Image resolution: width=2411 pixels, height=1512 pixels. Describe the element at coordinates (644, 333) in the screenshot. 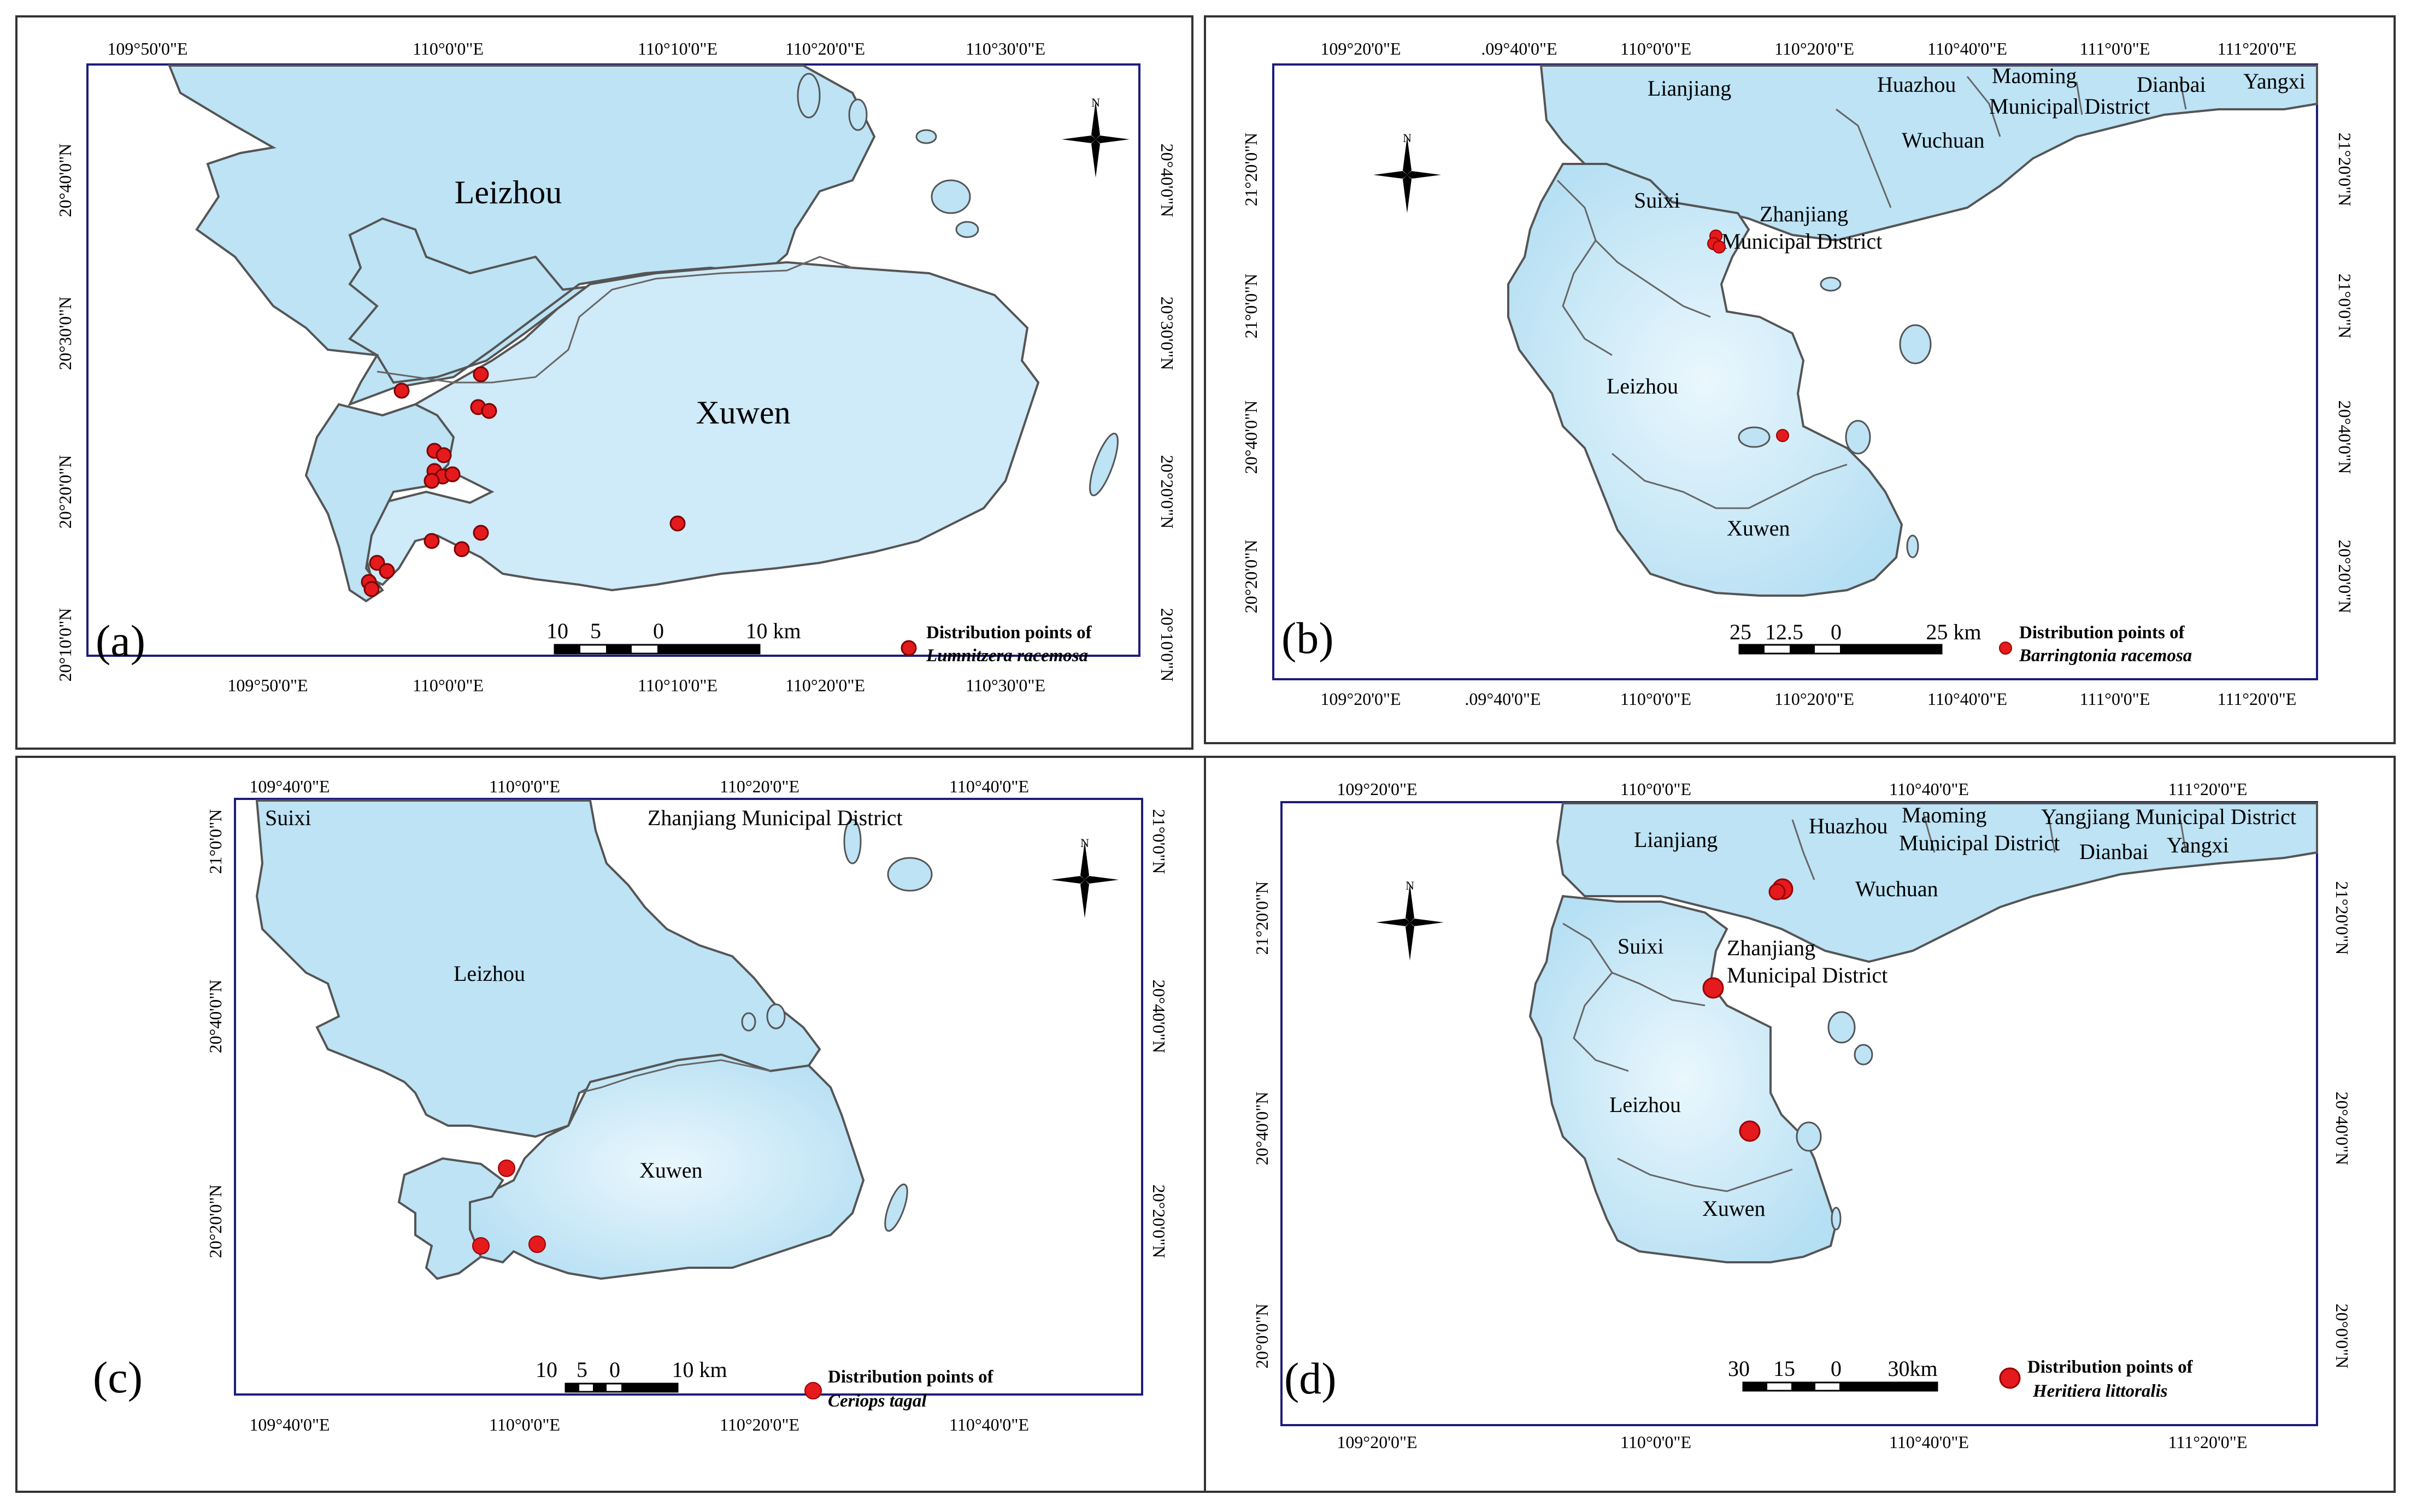

I see `panel-a-land` at that location.